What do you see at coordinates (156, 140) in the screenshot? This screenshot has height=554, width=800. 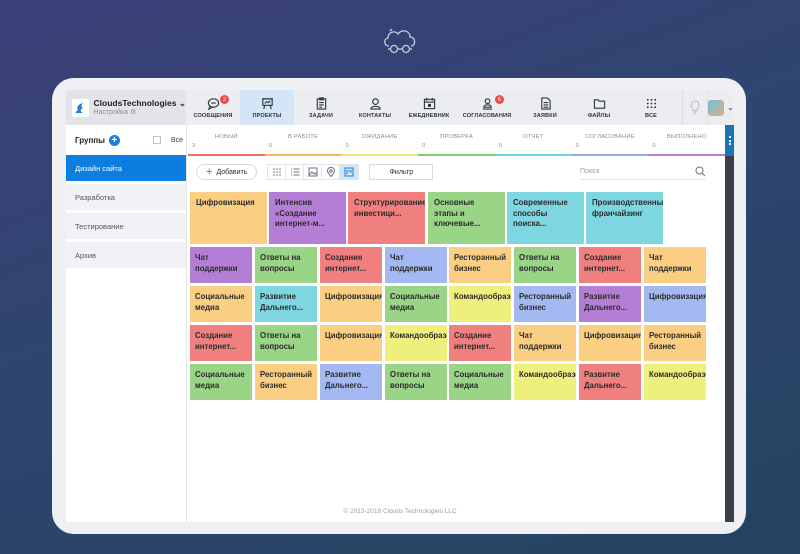 I see `select-all-checkbox` at bounding box center [156, 140].